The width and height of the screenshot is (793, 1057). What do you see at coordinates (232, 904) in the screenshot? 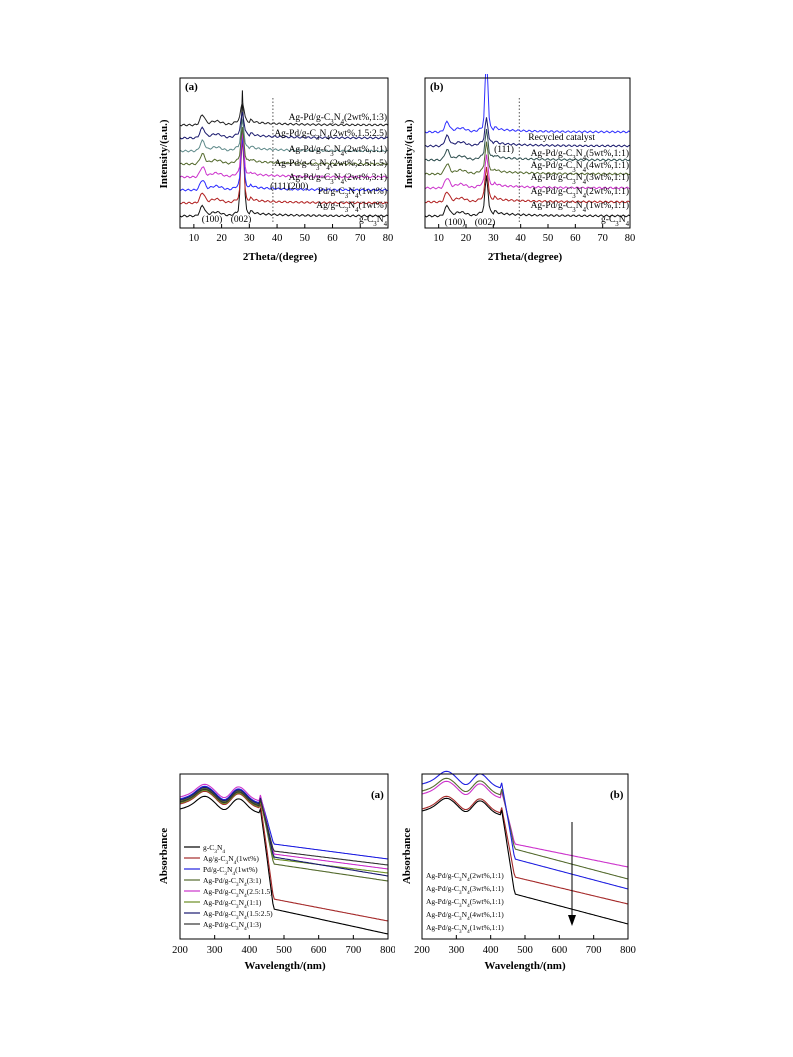
I see `legend-label: Ag-Pd/g-C3N4(1:1)` at bounding box center [232, 904].